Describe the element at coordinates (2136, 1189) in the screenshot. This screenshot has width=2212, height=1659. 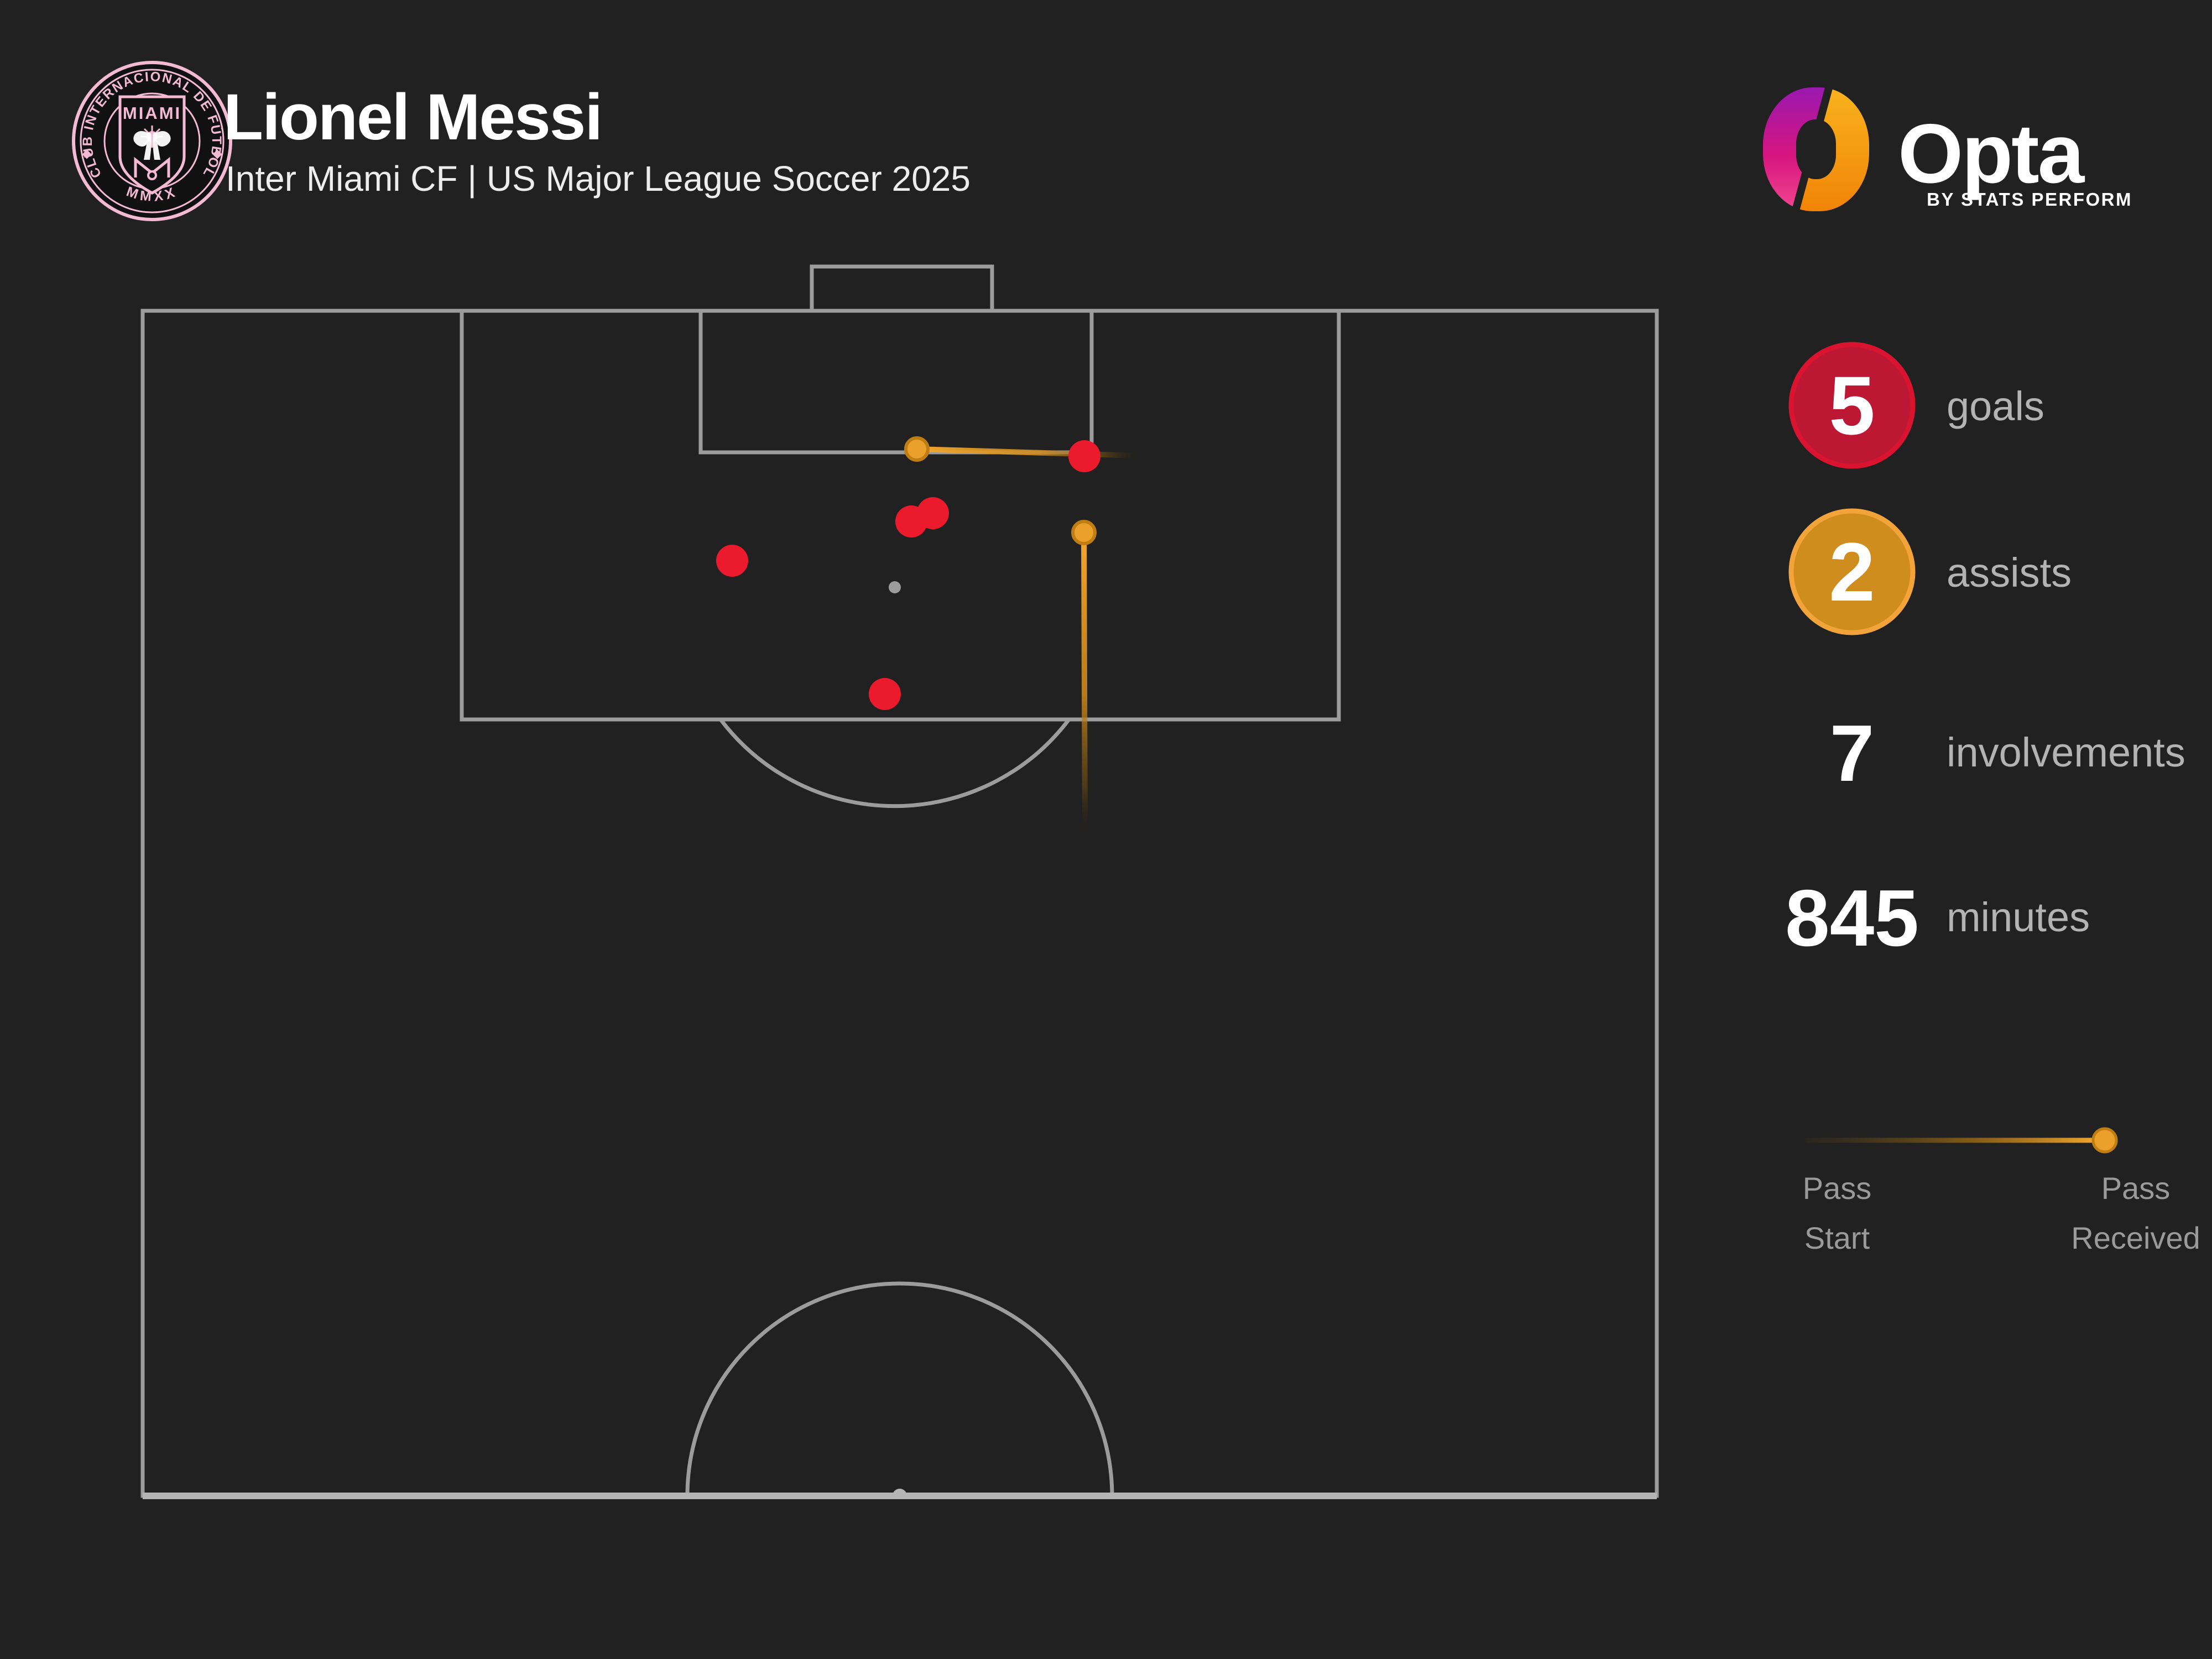
I see `legend-end-line1: Pass` at that location.